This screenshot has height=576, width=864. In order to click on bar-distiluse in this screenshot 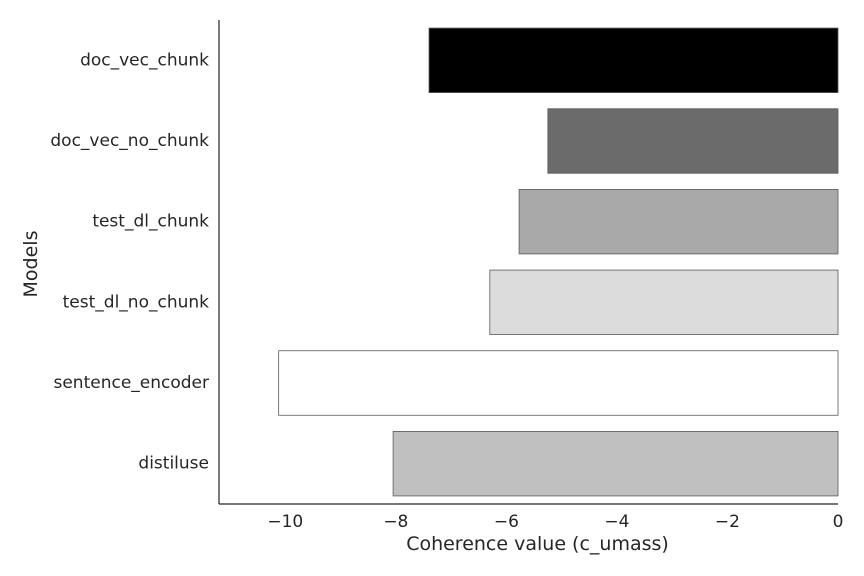, I will do `click(615, 463)`.